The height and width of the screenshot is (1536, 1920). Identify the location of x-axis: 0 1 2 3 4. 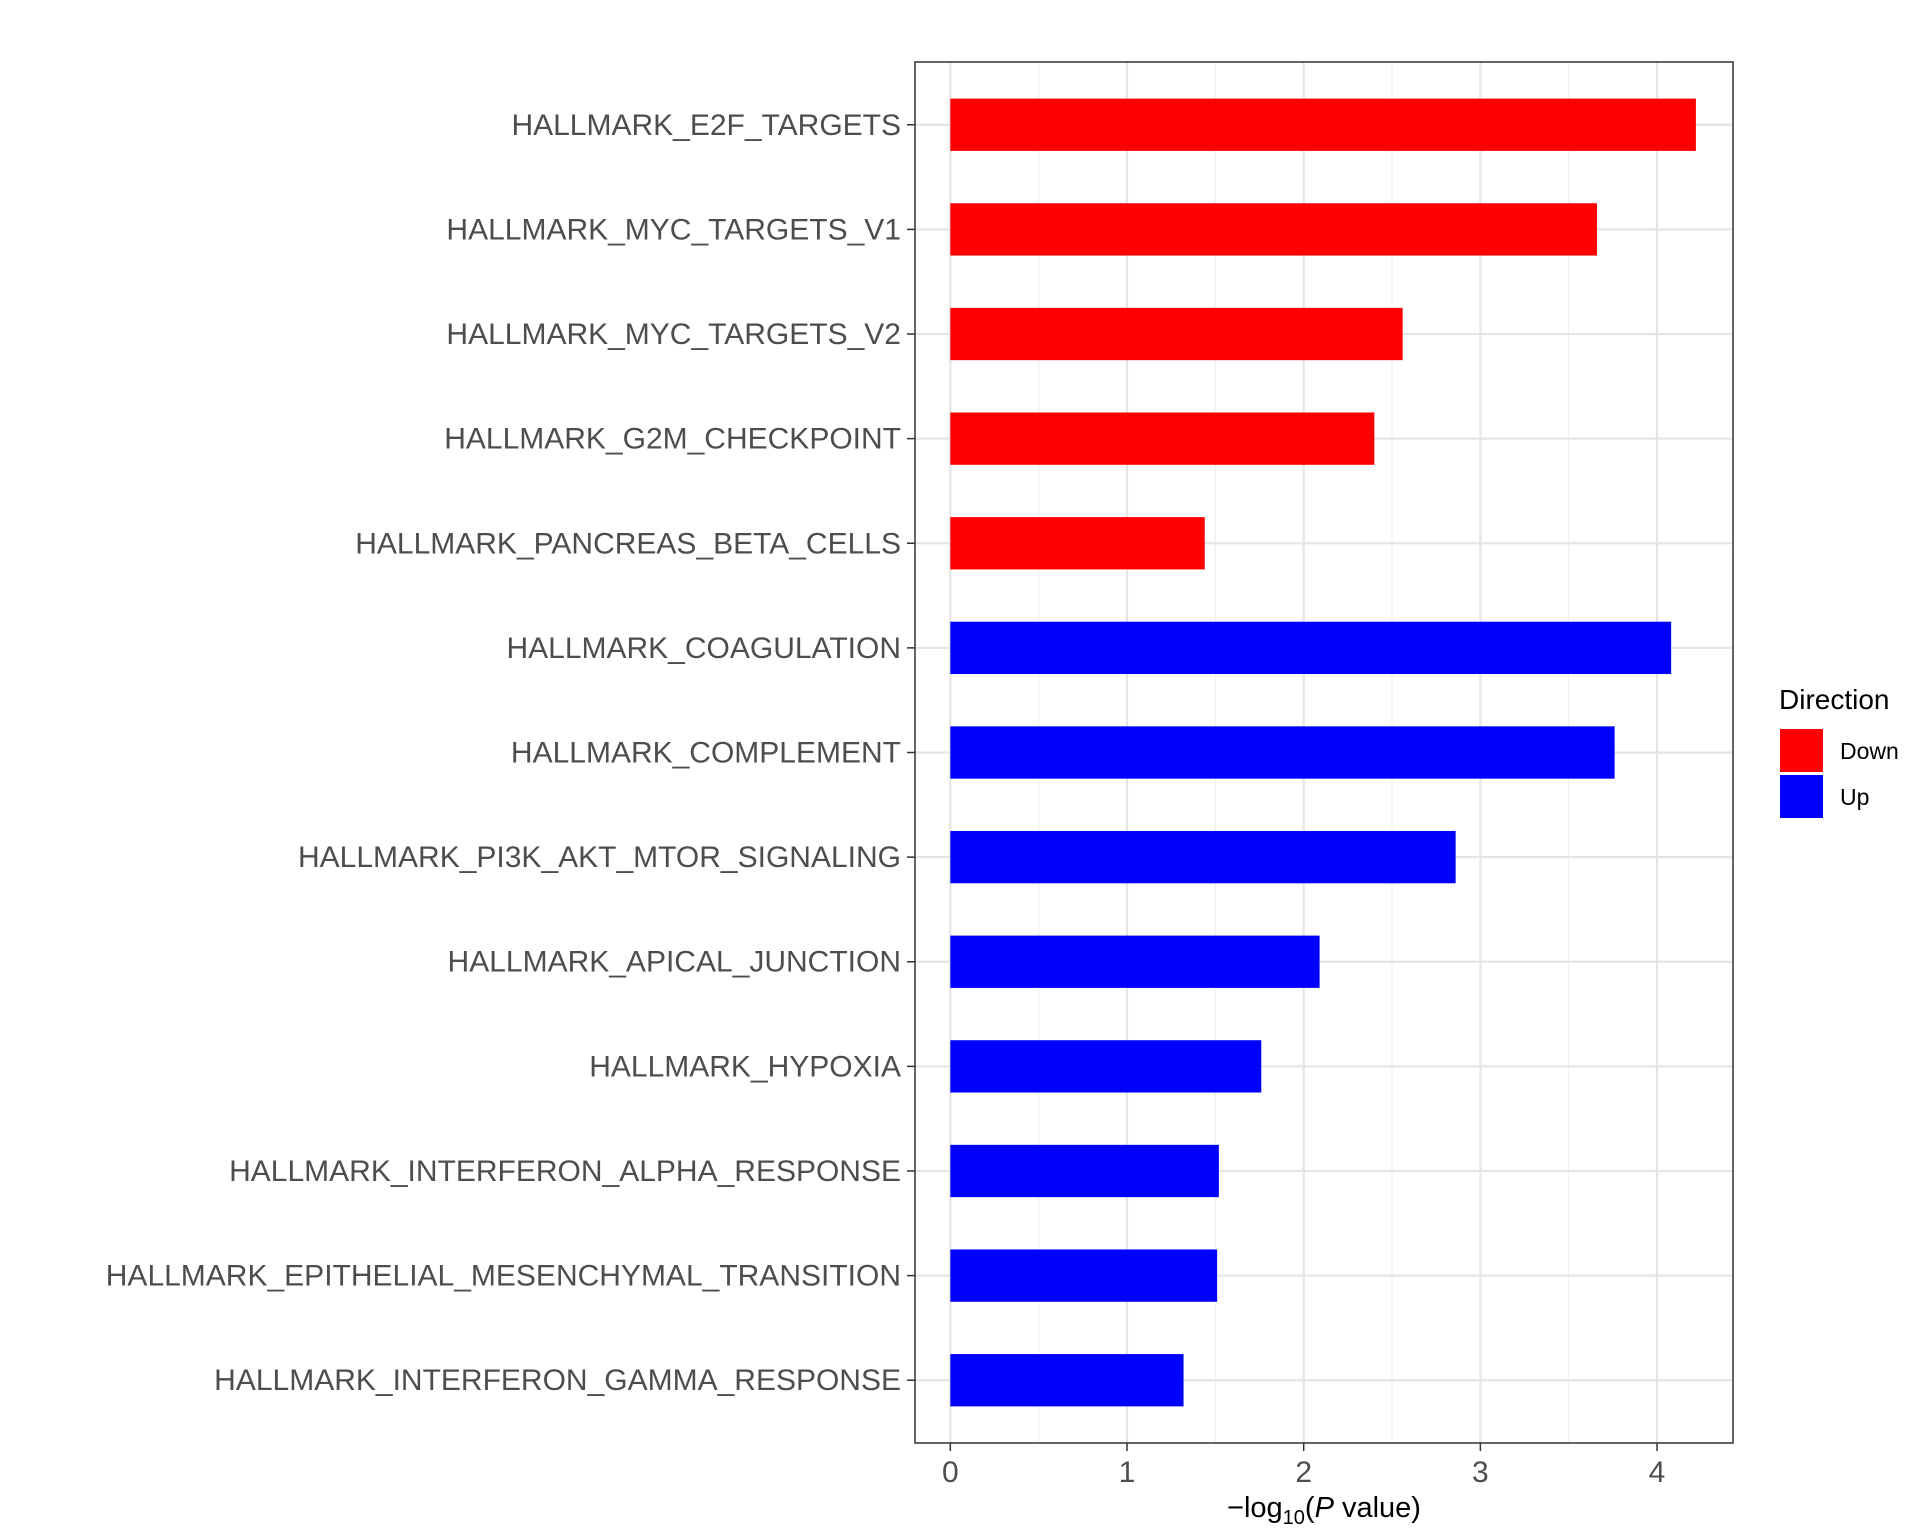
(1303, 1466).